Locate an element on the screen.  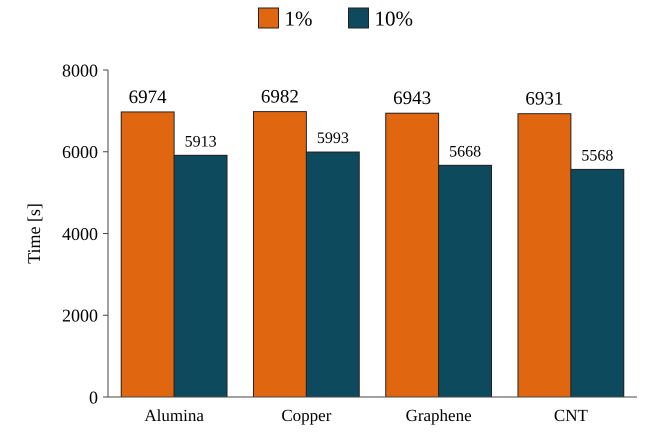
data-label: 5568 is located at coordinates (597, 155).